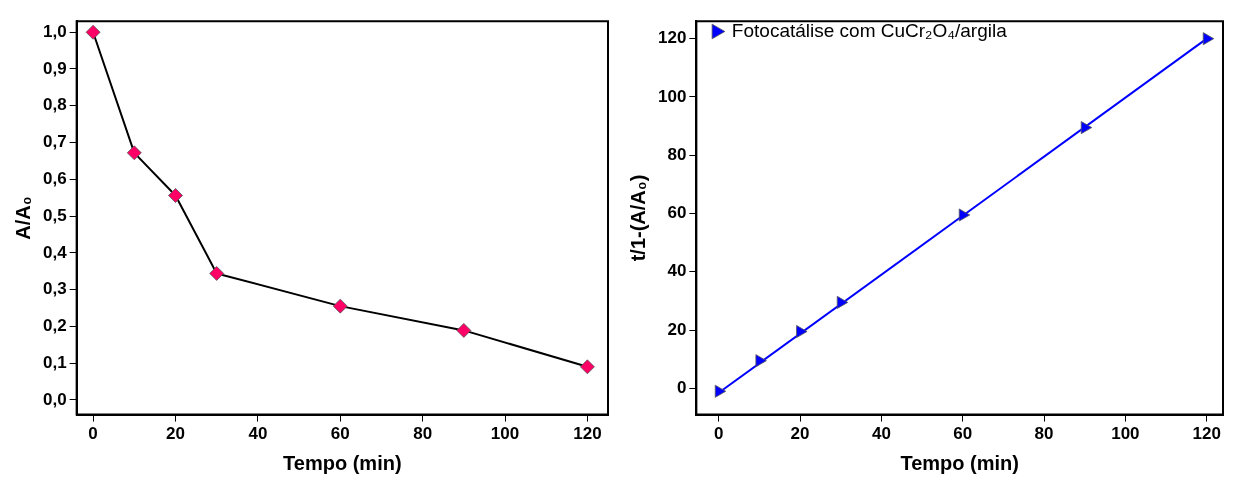  I want to click on y-tick-label: 0,5, so click(54, 215).